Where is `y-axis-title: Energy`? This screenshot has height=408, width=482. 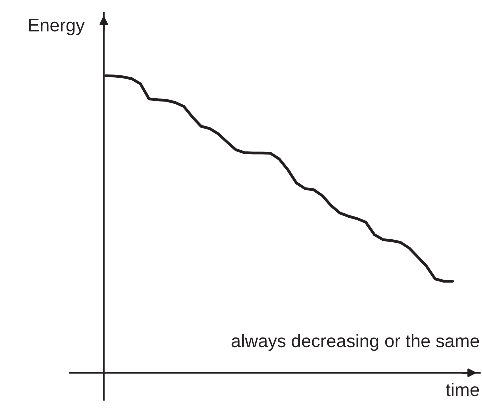
y-axis-title: Energy is located at coordinates (57, 27).